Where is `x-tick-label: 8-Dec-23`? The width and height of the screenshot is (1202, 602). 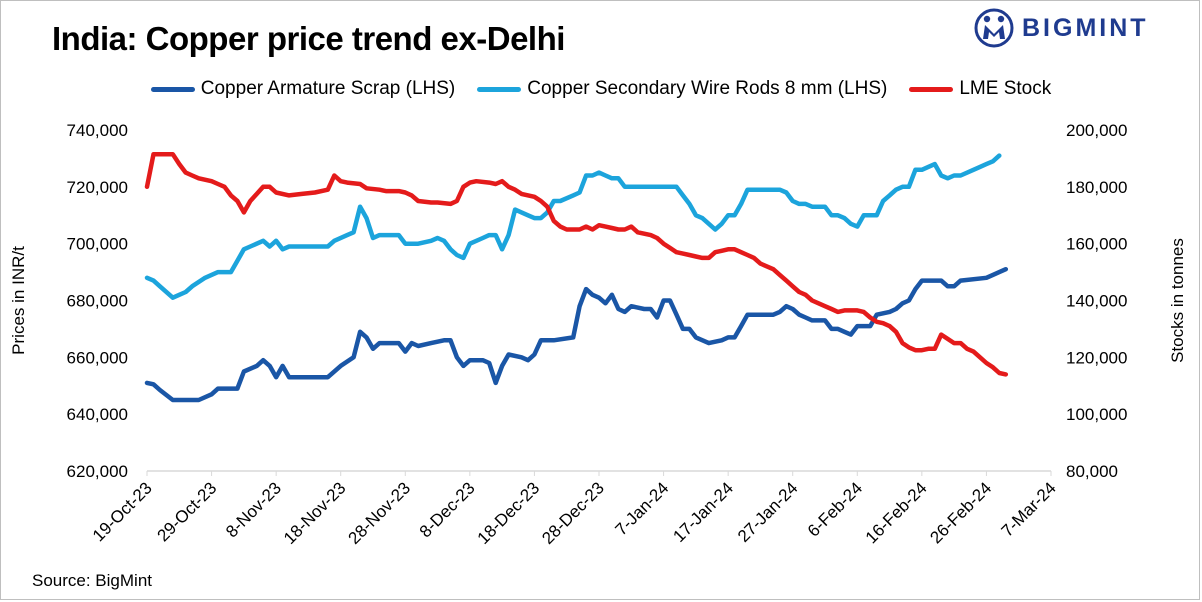
x-tick-label: 8-Dec-23 is located at coordinates (447, 509).